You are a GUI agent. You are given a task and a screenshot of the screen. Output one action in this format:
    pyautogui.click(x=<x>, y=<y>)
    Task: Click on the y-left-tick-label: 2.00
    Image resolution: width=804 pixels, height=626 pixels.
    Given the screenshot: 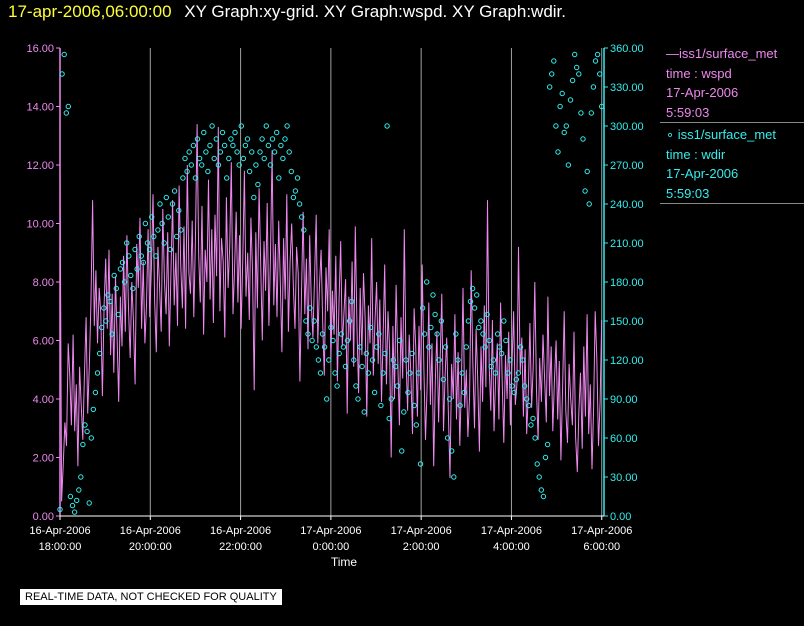 What is the action you would take?
    pyautogui.click(x=43, y=459)
    